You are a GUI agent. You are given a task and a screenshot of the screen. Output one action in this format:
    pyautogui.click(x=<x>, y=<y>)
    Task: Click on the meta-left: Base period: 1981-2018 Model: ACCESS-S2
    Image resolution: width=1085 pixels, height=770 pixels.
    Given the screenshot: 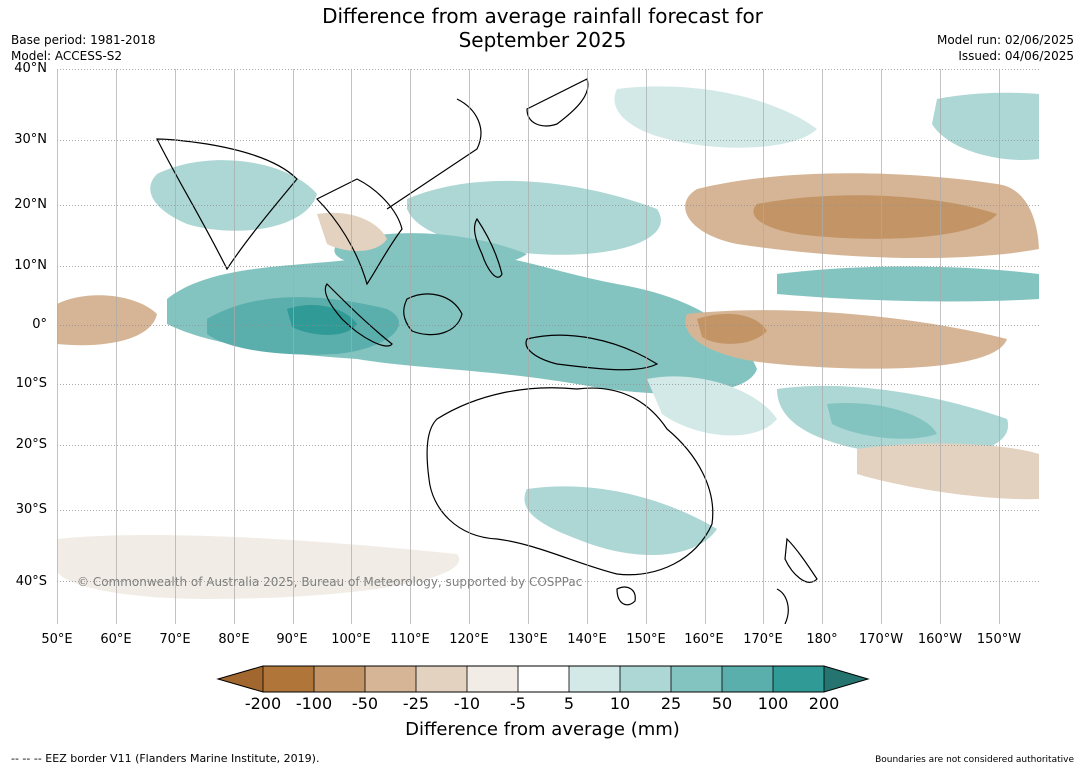 What is the action you would take?
    pyautogui.click(x=83, y=48)
    